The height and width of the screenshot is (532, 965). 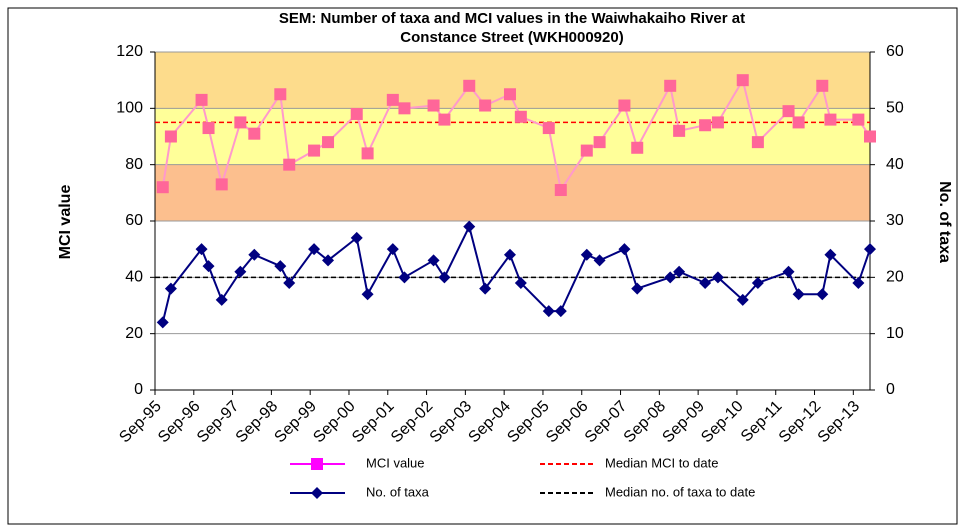 I want to click on y-tick-label: 20, so click(x=134, y=333).